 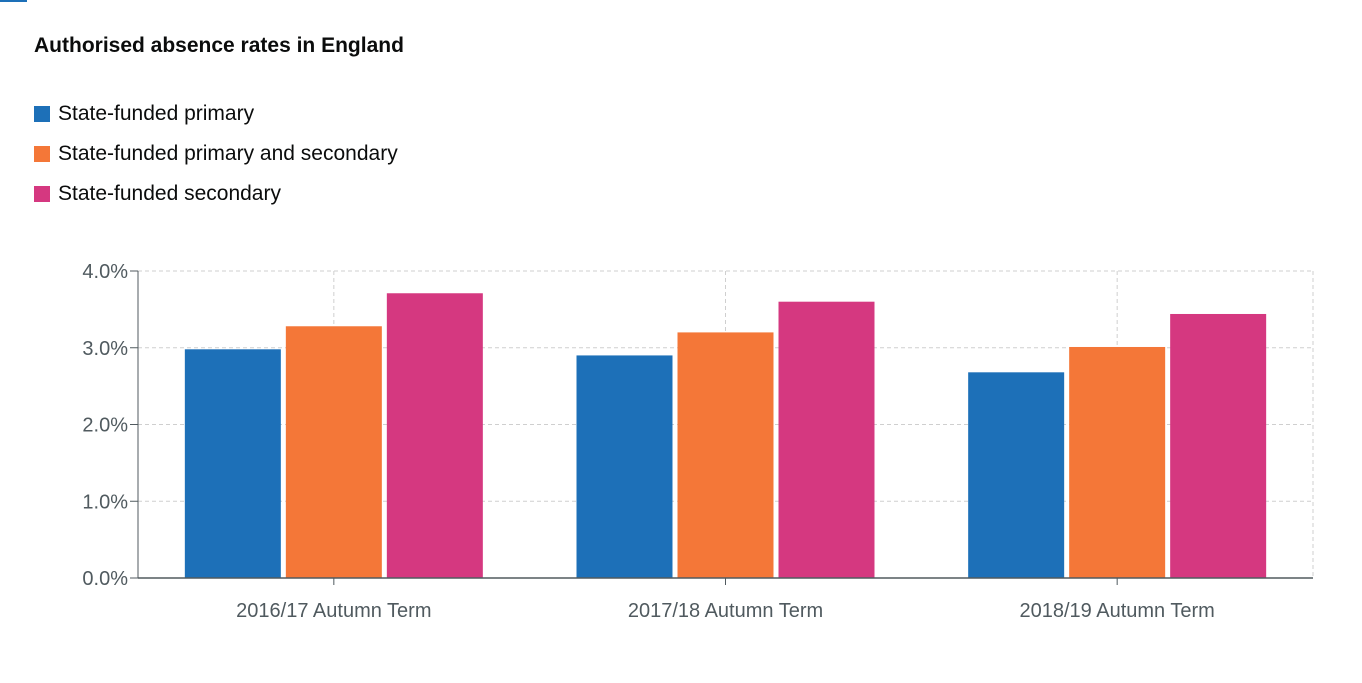 I want to click on legend-item-primary: State-funded primary, so click(x=216, y=114).